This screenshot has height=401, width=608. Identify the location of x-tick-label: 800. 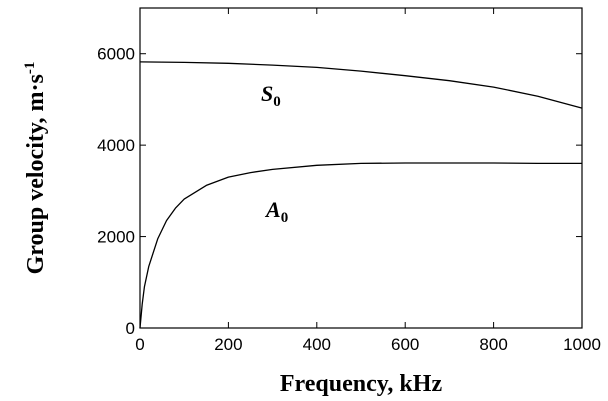
(493, 344).